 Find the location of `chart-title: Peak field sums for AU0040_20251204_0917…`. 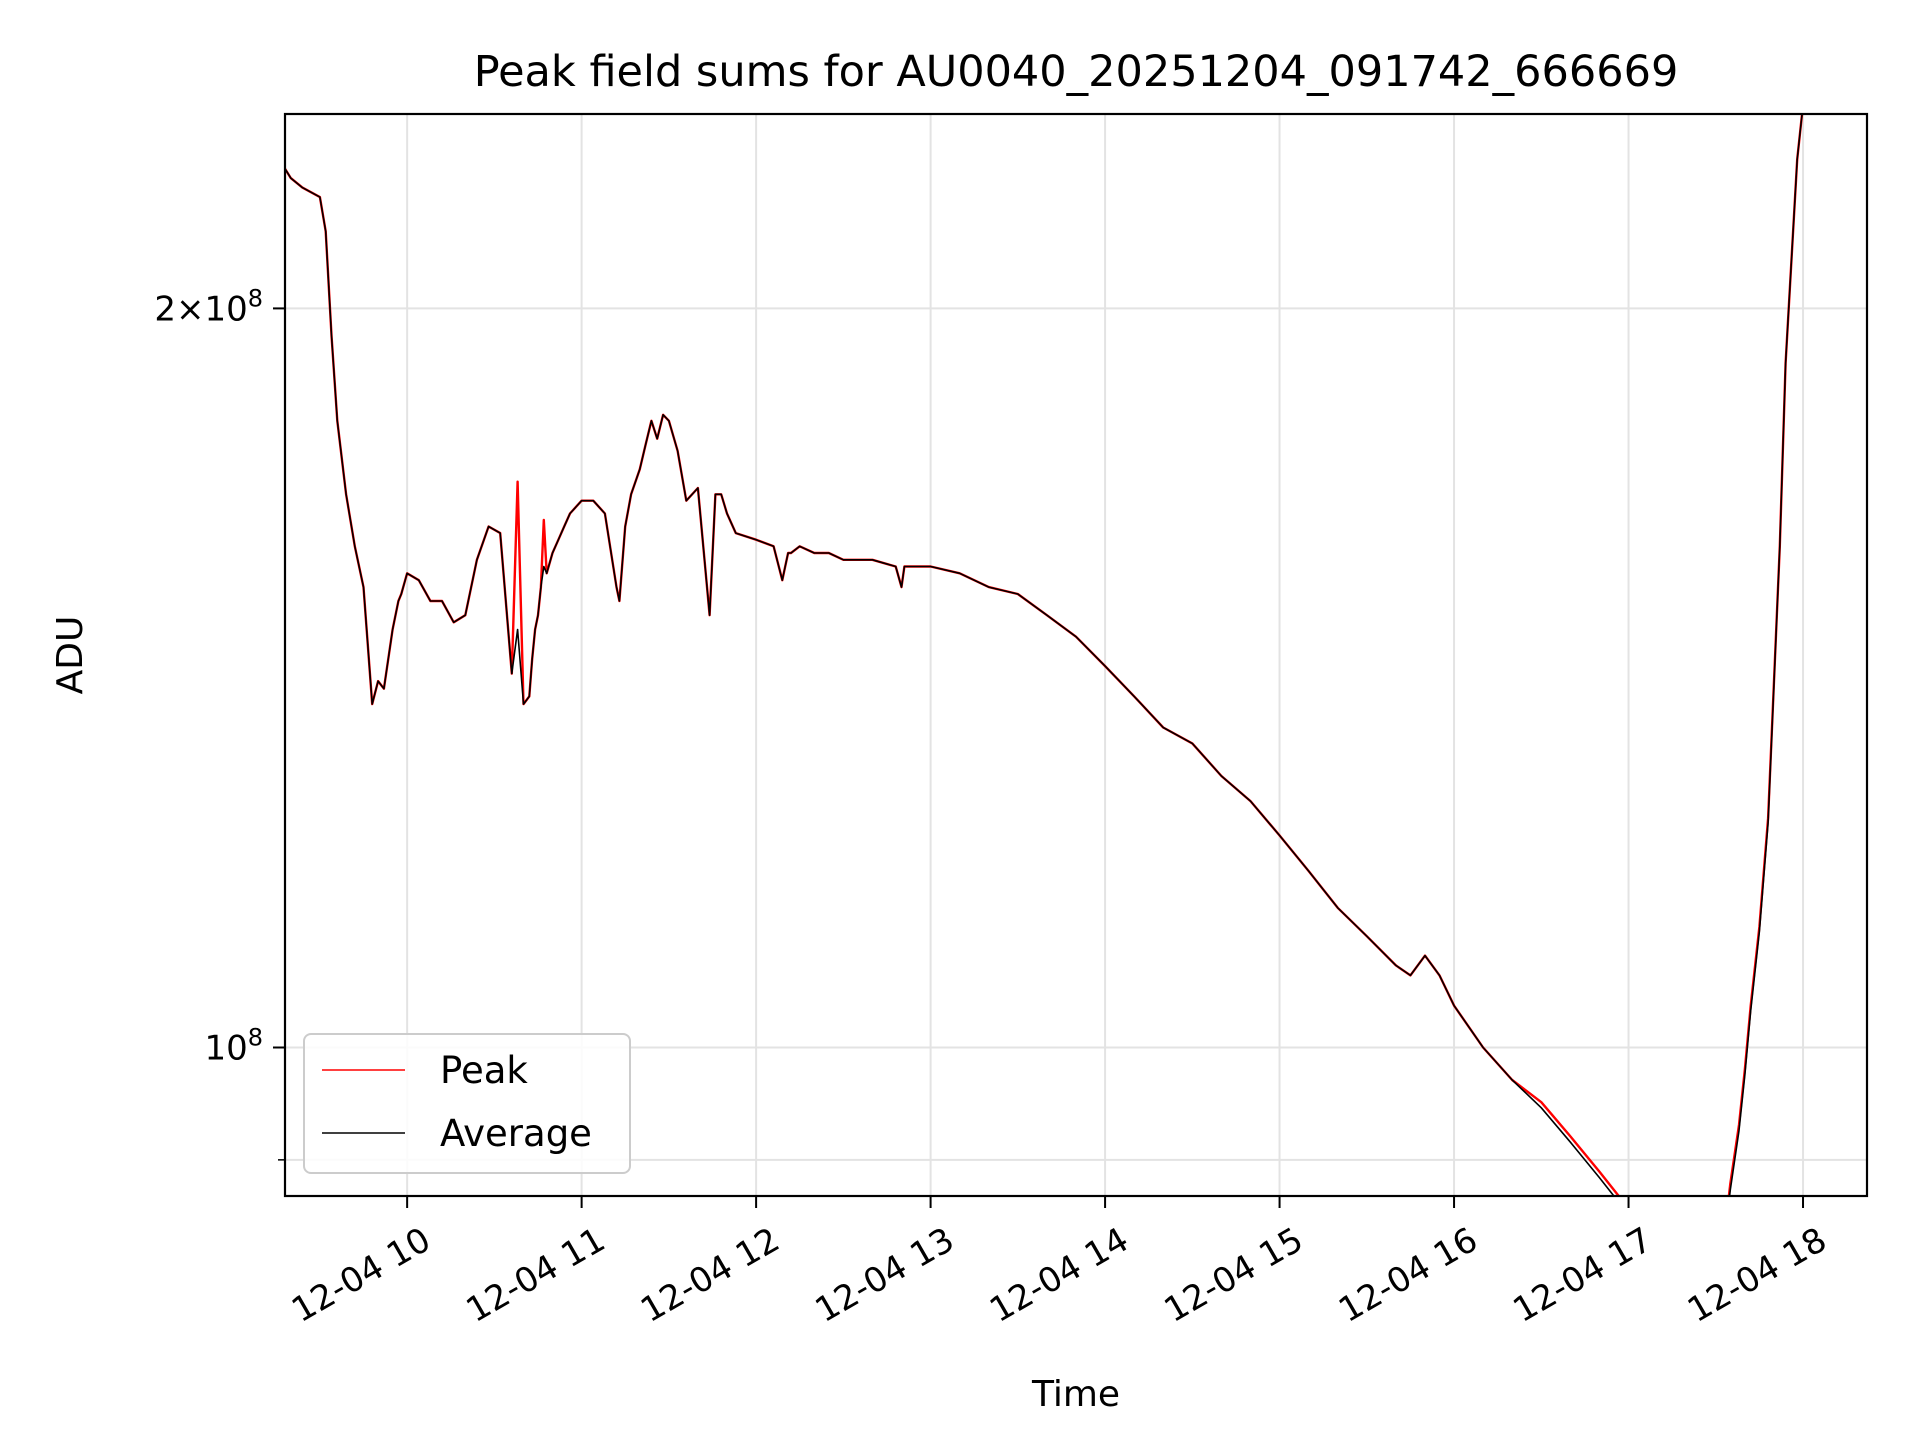

chart-title: Peak field sums for AU0040_20251204_0917… is located at coordinates (1076, 72).